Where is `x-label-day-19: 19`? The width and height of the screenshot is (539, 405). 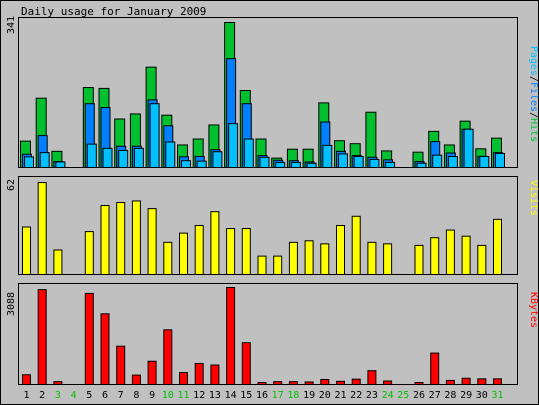 x-label-day-19: 19 is located at coordinates (309, 395).